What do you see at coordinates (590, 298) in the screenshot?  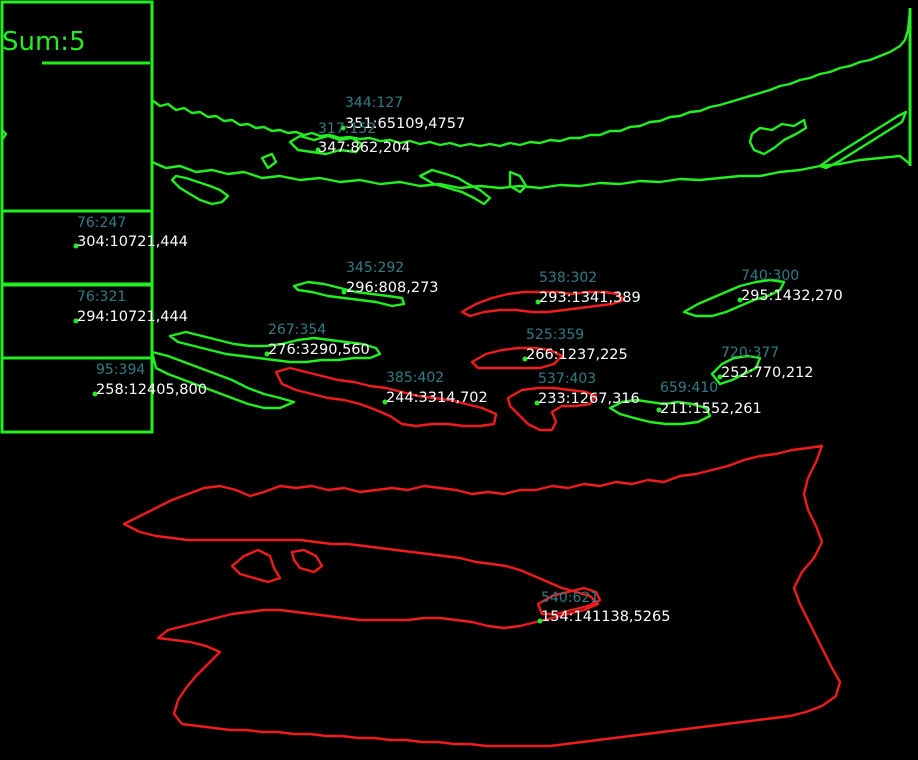 I see `info-label: 293:1341,389` at bounding box center [590, 298].